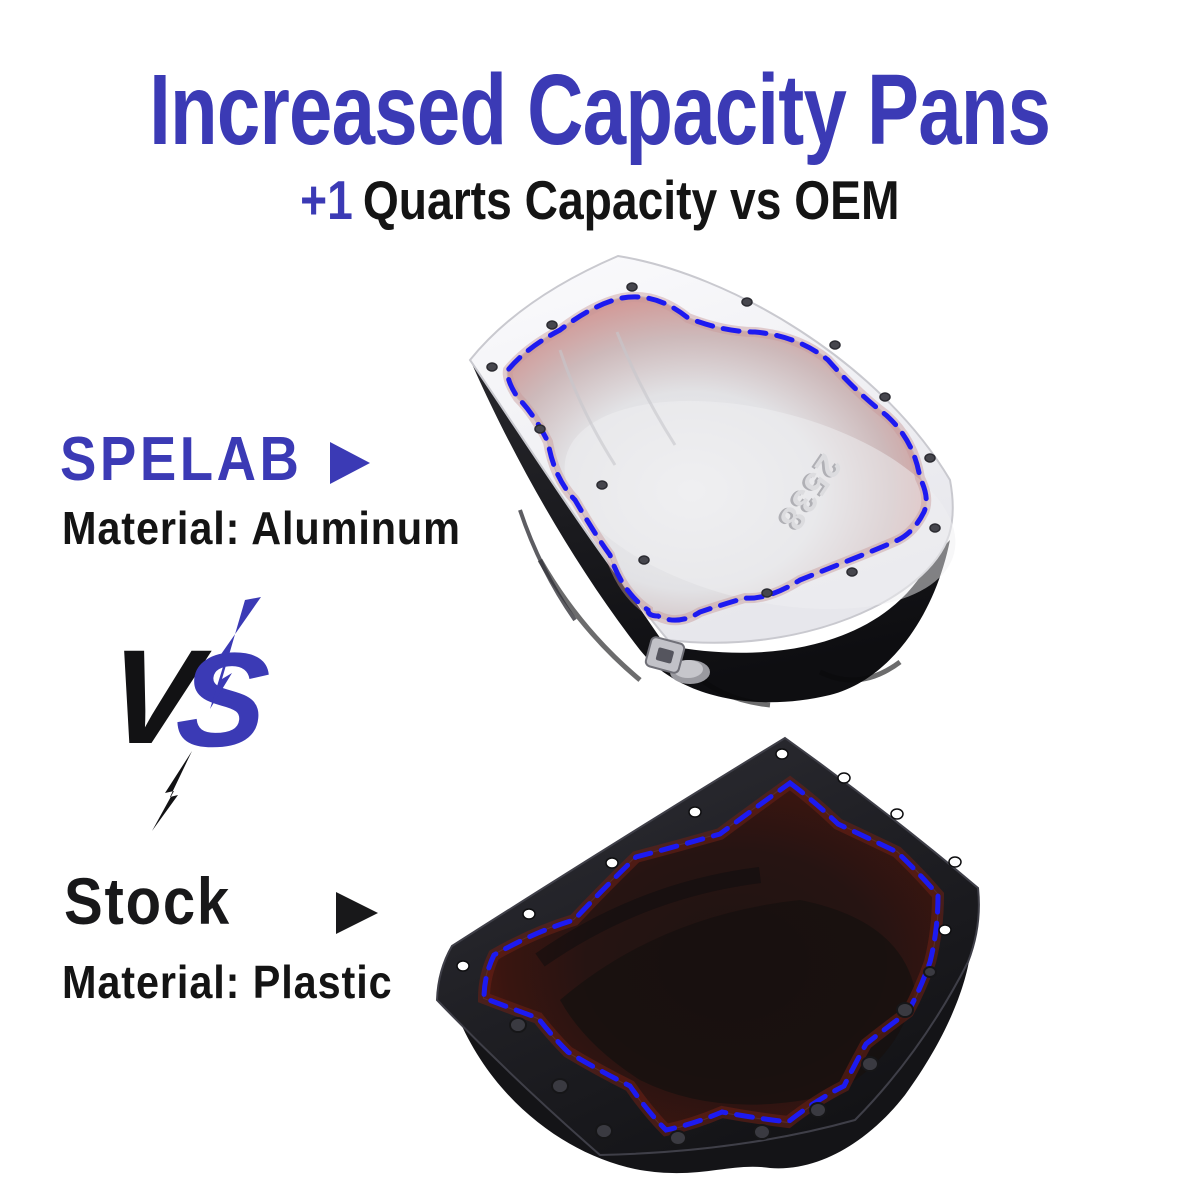 The width and height of the screenshot is (1200, 1200). What do you see at coordinates (717, 458) in the screenshot?
I see `gasket-outline-dashed` at bounding box center [717, 458].